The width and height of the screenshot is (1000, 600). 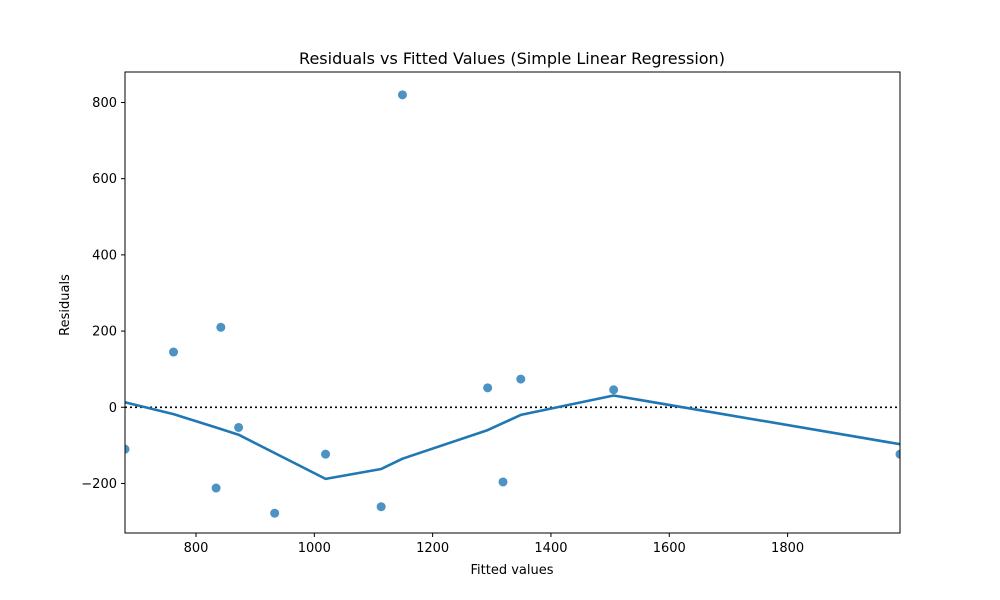 I want to click on y-tick-label: 600, so click(x=104, y=179).